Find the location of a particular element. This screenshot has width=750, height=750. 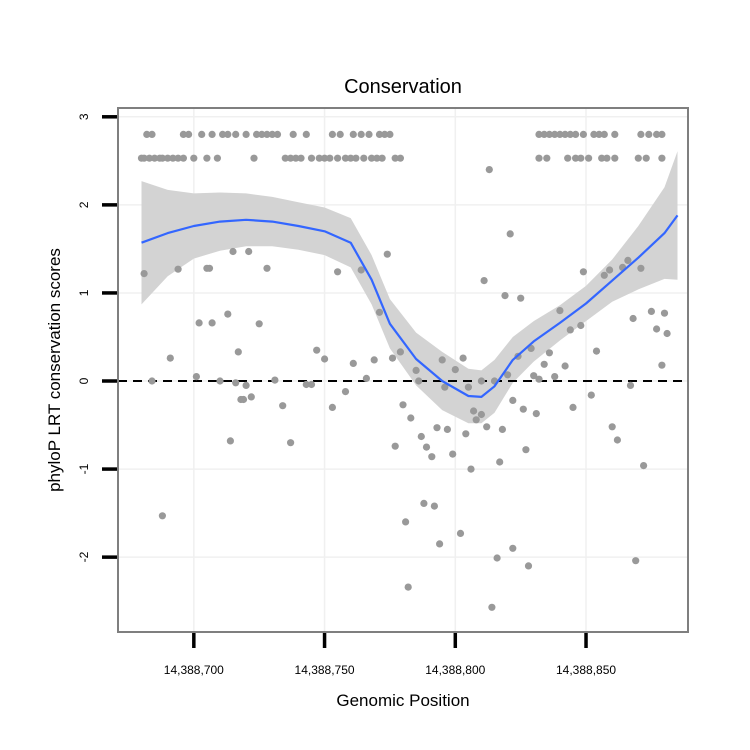

y-tick-label-3: 0 is located at coordinates (84, 380).